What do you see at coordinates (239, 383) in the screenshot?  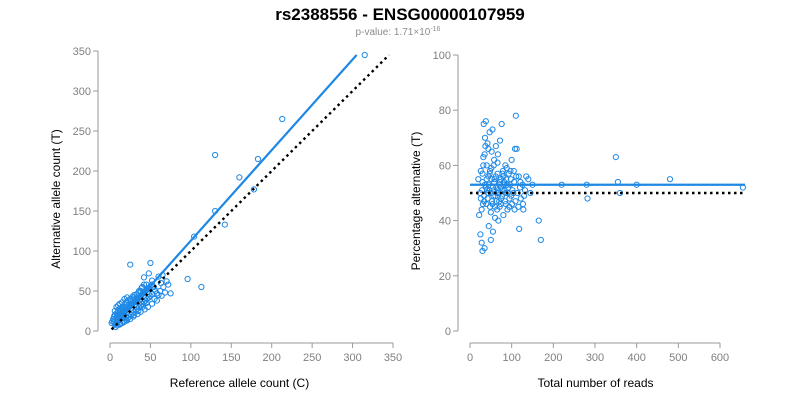 I see `x-axis-label: Reference allele count (C)` at bounding box center [239, 383].